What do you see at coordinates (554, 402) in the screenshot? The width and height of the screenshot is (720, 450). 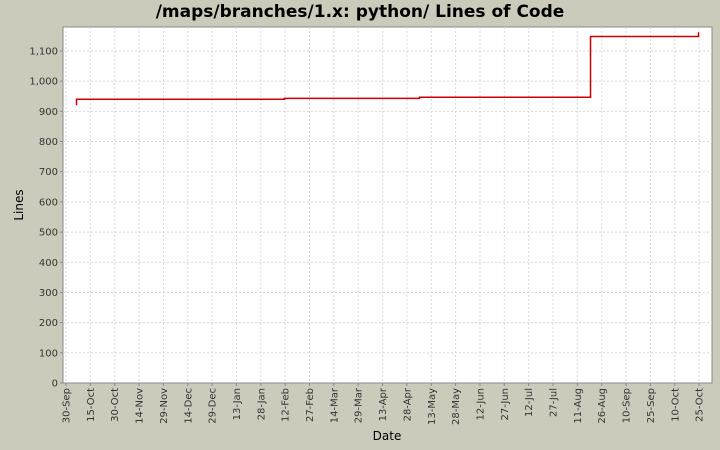 I see `x-tick-label: 27-Jul` at bounding box center [554, 402].